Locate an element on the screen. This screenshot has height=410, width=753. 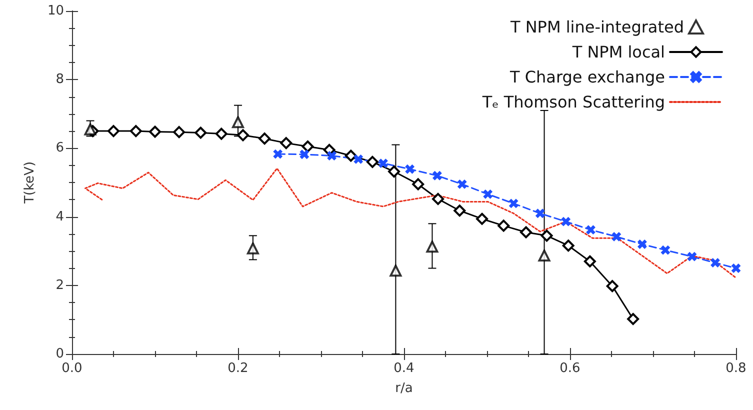
legend-label: T Charge exchange is located at coordinates (587, 77).